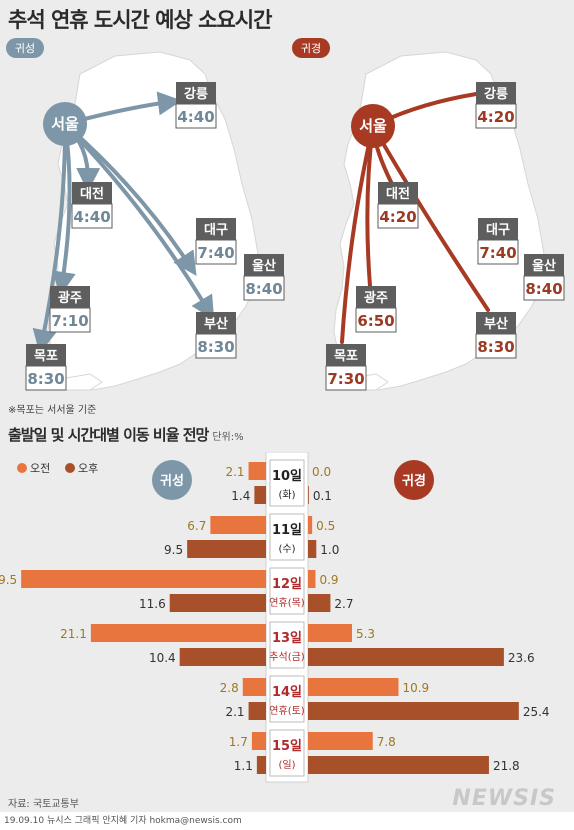 The image size is (574, 830). What do you see at coordinates (162, 658) in the screenshot?
I see `label-homecoming-pm: 10.4` at bounding box center [162, 658].